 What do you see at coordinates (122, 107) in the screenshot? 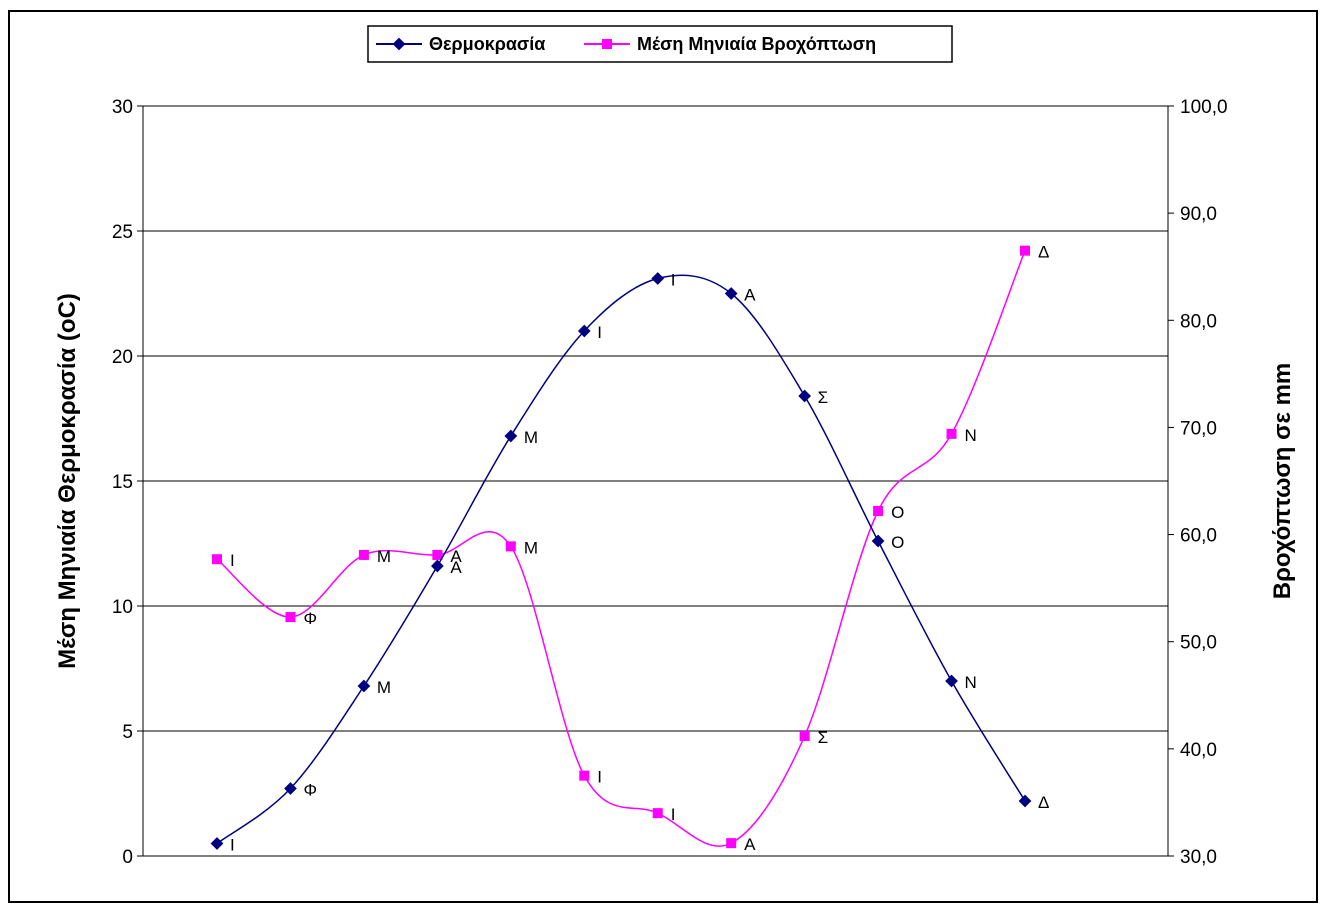
I see `left-tick-label: 30` at bounding box center [122, 107].